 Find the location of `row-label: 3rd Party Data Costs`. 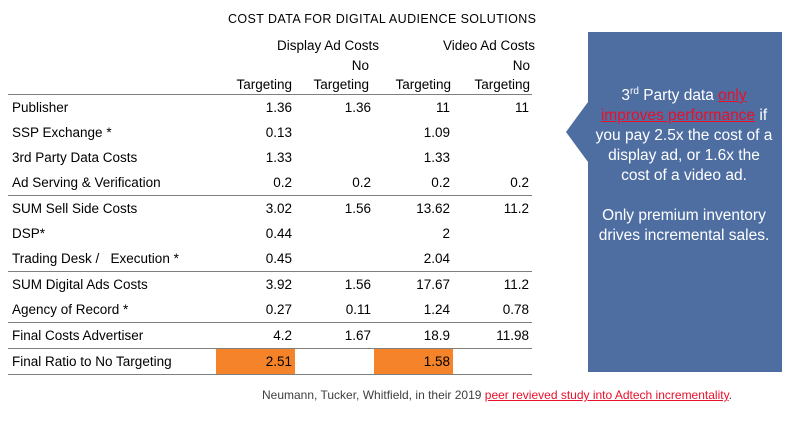

row-label: 3rd Party Data Costs is located at coordinates (75, 157).